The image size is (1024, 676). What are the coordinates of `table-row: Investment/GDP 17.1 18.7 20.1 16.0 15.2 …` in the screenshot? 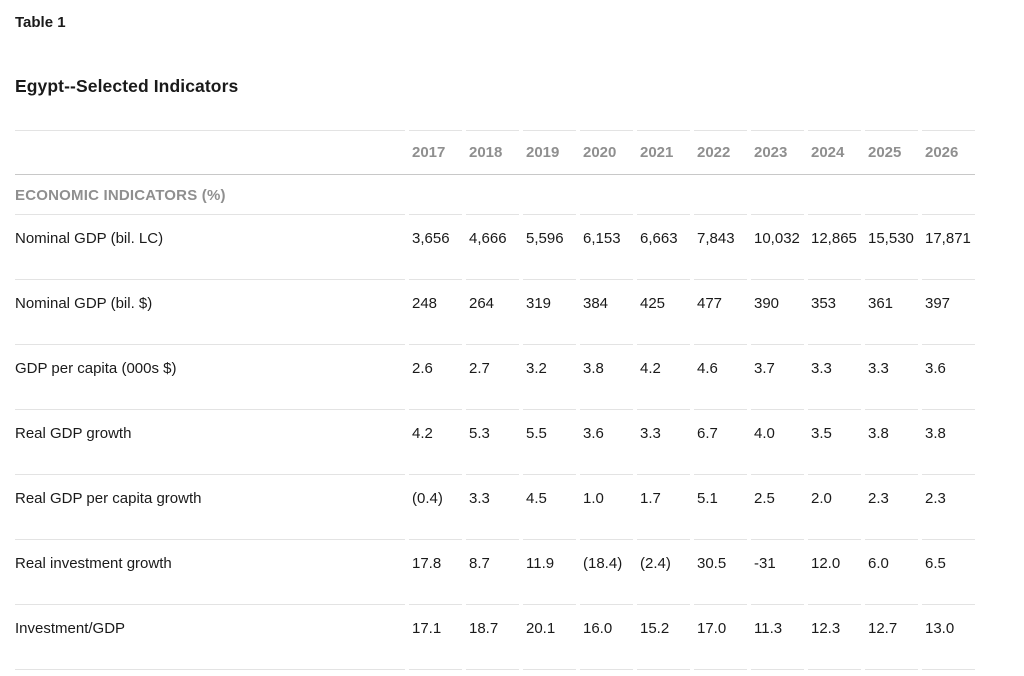 It's located at (495, 637).